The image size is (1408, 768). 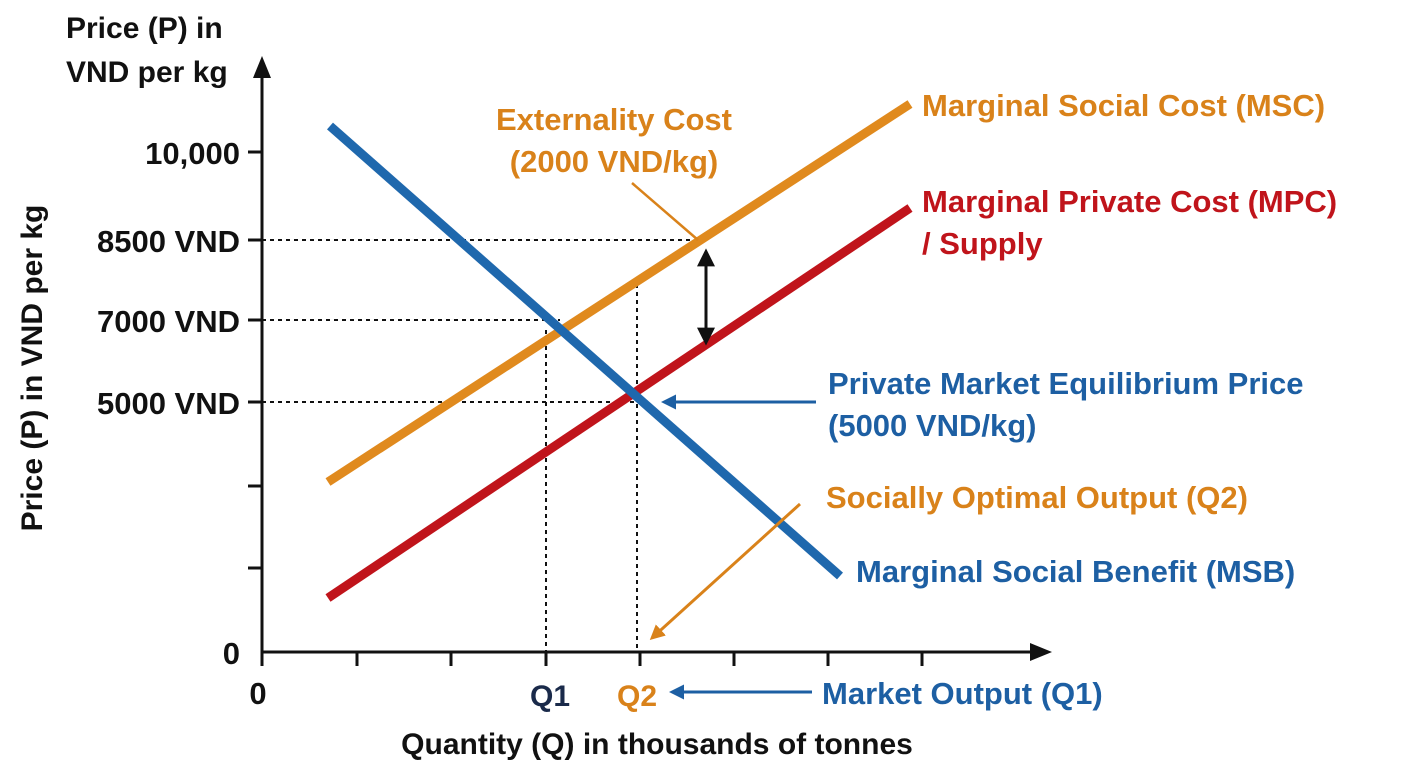 What do you see at coordinates (1041, 652) in the screenshot?
I see `x-axis-arrow-icon` at bounding box center [1041, 652].